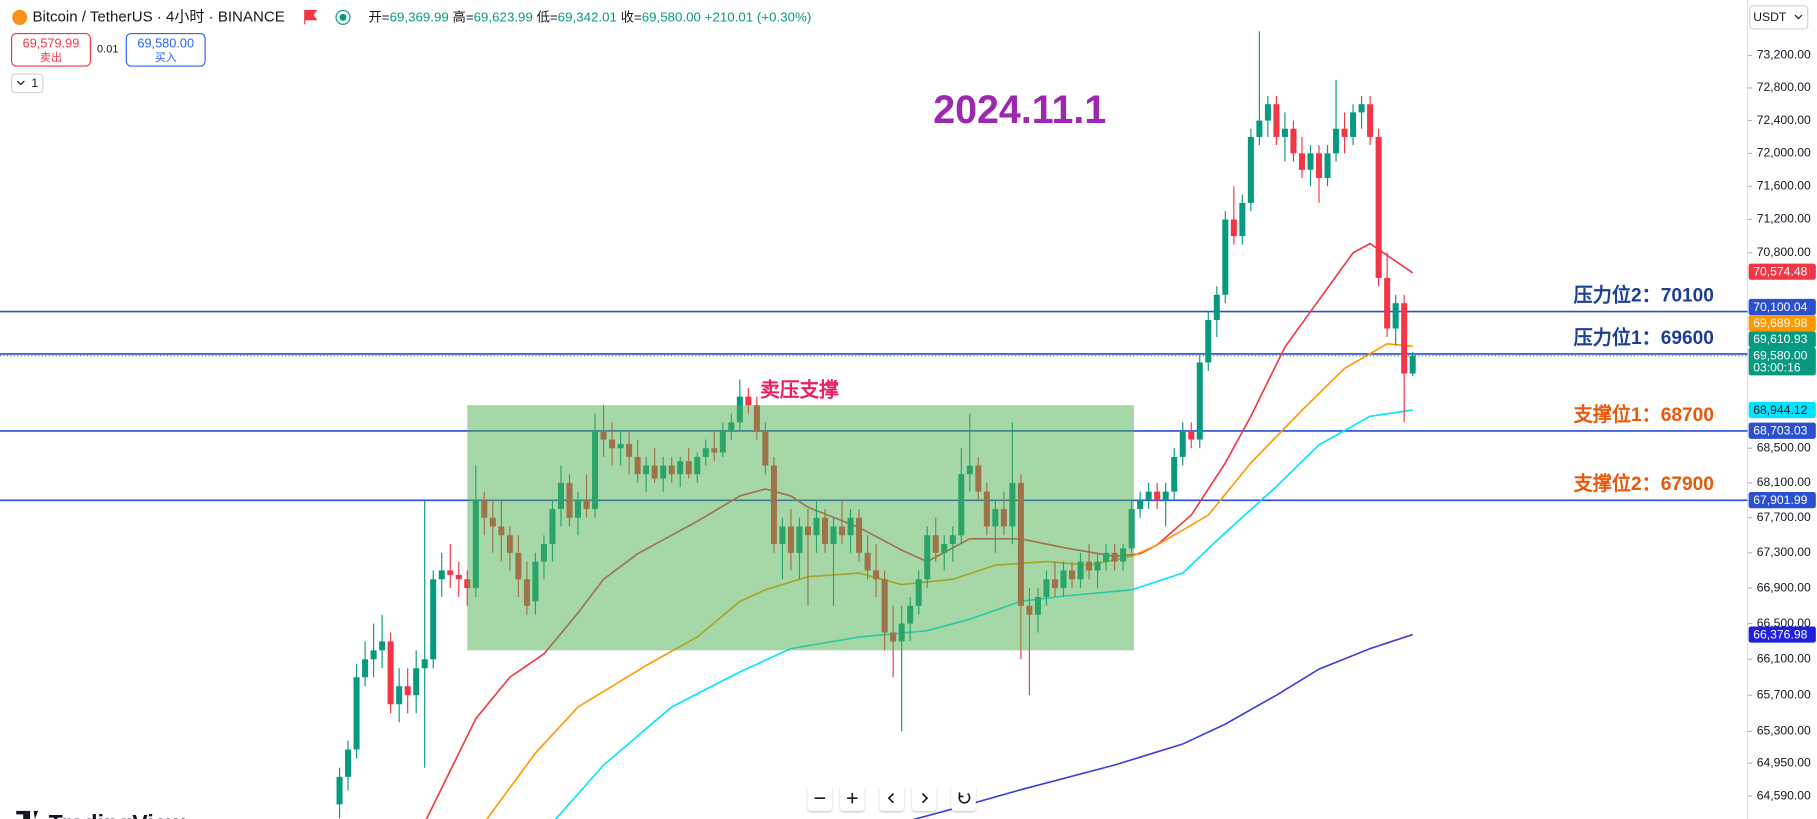 Image resolution: width=1817 pixels, height=819 pixels. I want to click on price-tag-label: 67,901.99, so click(1780, 500).